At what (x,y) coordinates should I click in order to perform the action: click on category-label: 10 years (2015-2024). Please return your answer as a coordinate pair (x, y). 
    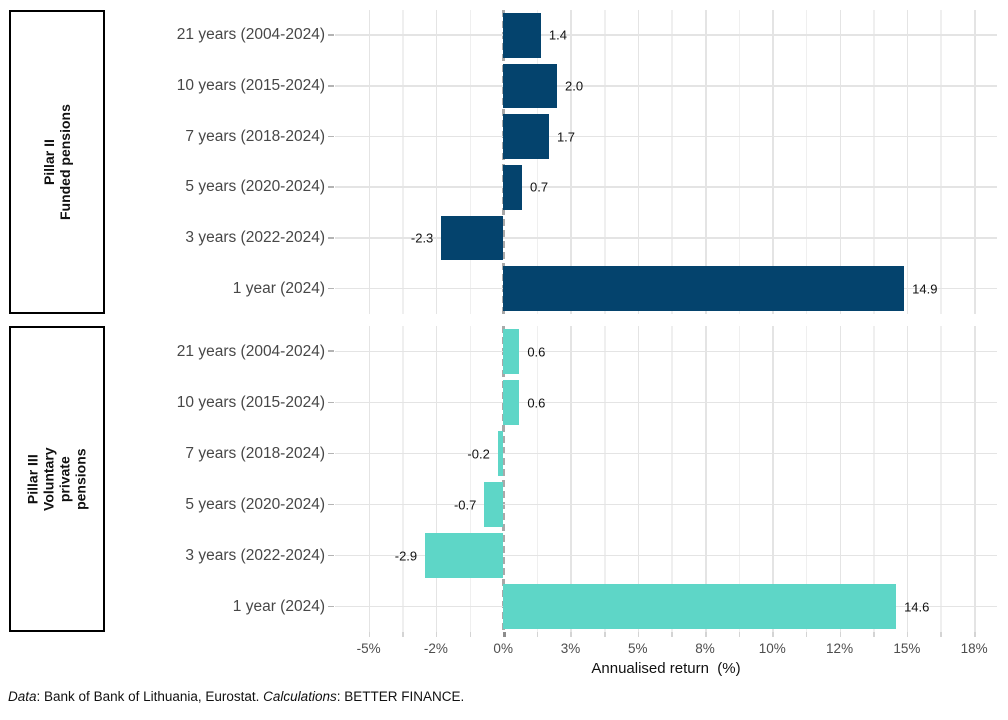
    Looking at the image, I should click on (250, 85).